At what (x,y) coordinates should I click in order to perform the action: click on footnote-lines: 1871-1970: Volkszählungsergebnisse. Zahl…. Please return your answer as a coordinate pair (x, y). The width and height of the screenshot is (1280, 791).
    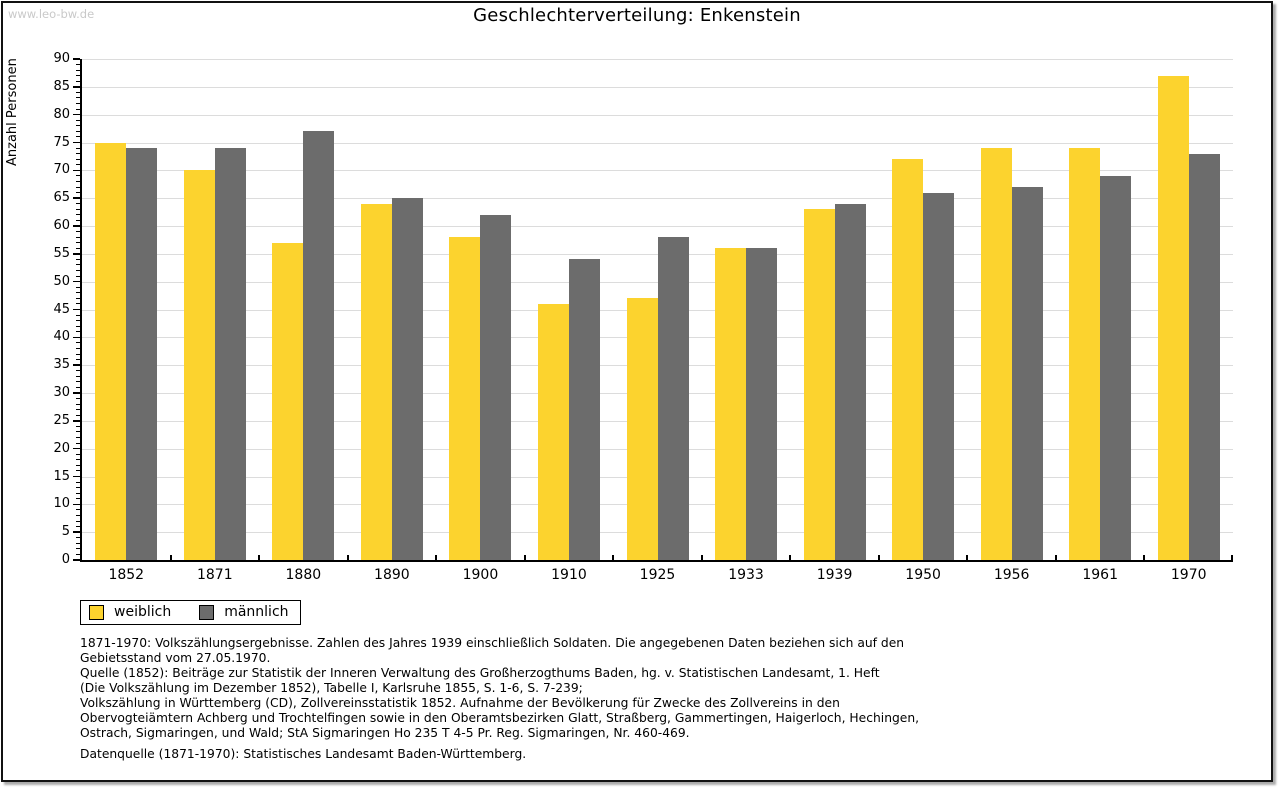
    Looking at the image, I should click on (499, 688).